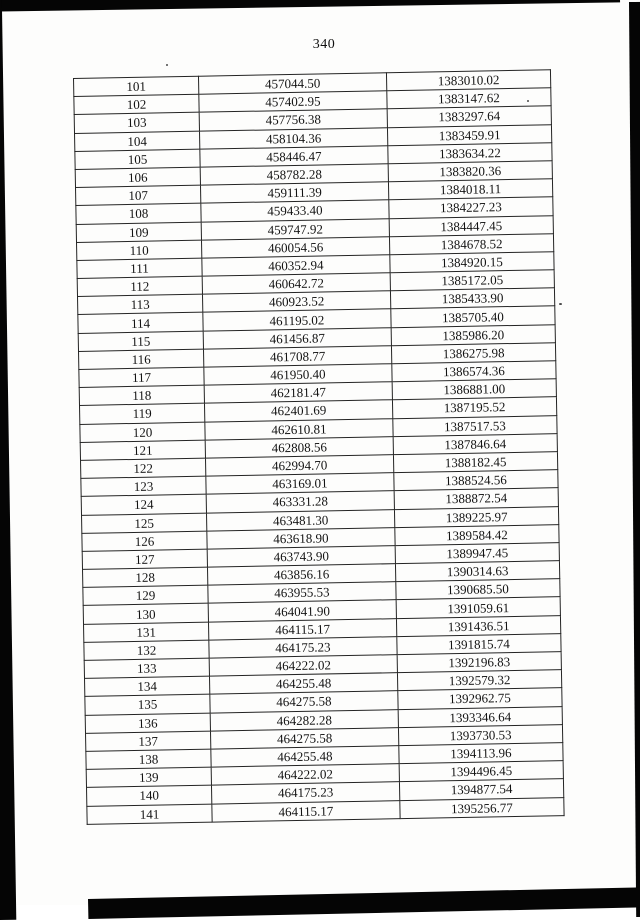  I want to click on point-number-cell: 106, so click(138, 177).